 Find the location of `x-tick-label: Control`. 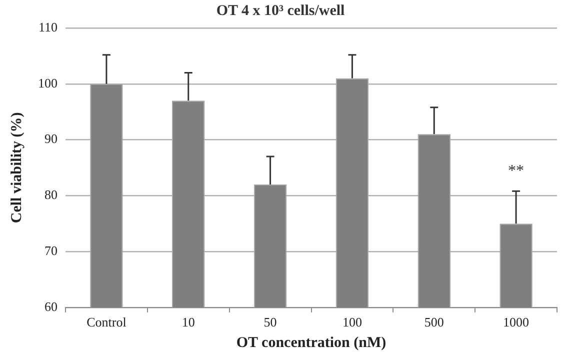

x-tick-label: Control is located at coordinates (106, 322).